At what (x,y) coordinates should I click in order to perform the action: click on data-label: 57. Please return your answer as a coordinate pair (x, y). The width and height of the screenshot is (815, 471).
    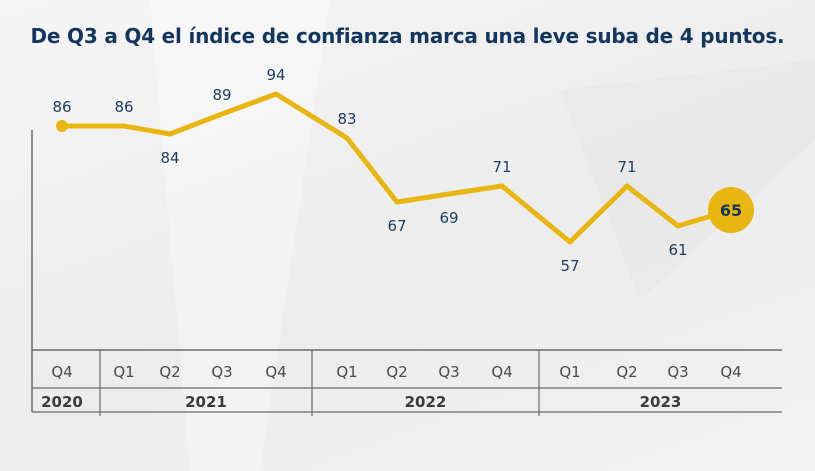
    Looking at the image, I should click on (569, 266).